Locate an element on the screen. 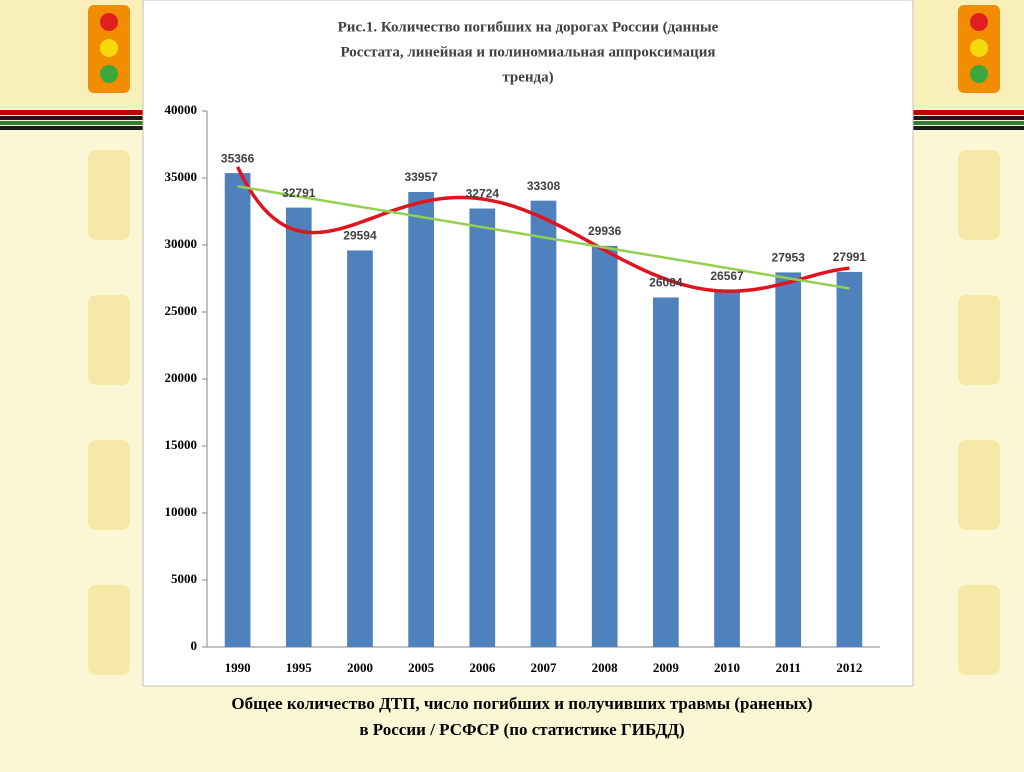  y-tick-label: 15000 is located at coordinates (181, 444).